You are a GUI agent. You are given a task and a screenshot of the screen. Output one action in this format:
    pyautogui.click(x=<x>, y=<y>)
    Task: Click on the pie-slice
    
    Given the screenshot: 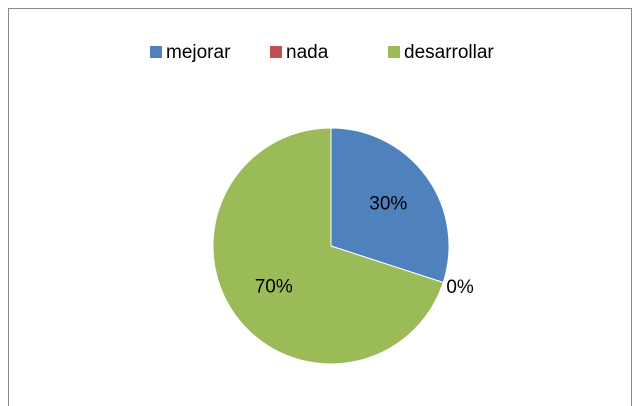 What is the action you would take?
    pyautogui.click(x=390, y=205)
    